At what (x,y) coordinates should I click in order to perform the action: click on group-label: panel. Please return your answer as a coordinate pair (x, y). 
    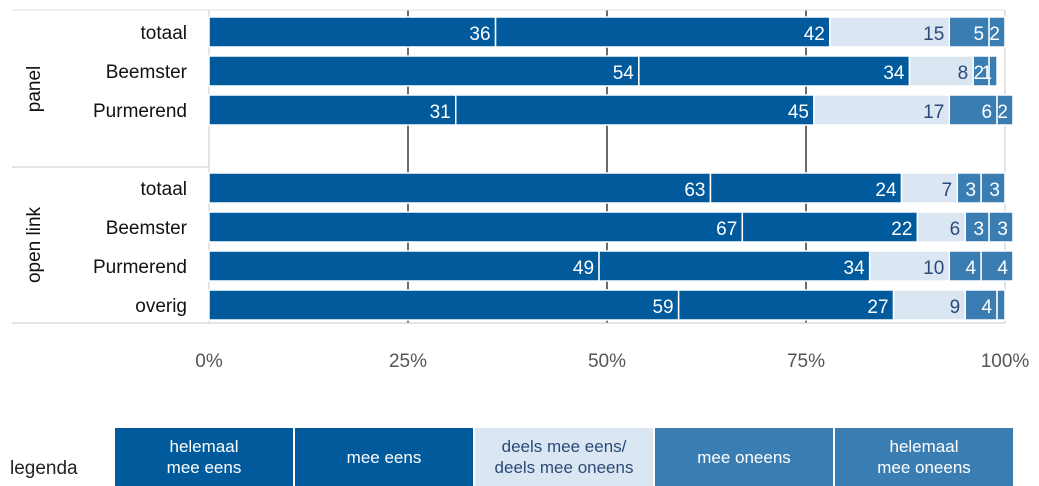
    Looking at the image, I should click on (34, 89).